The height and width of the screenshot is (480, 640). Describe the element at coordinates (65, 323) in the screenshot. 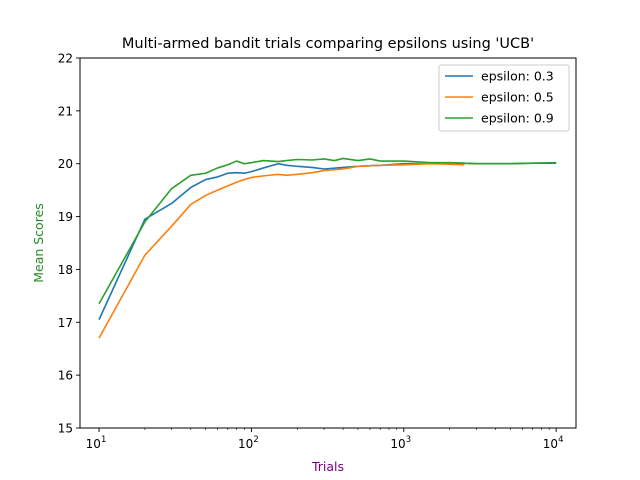

I see `y-tick-label: 17` at that location.